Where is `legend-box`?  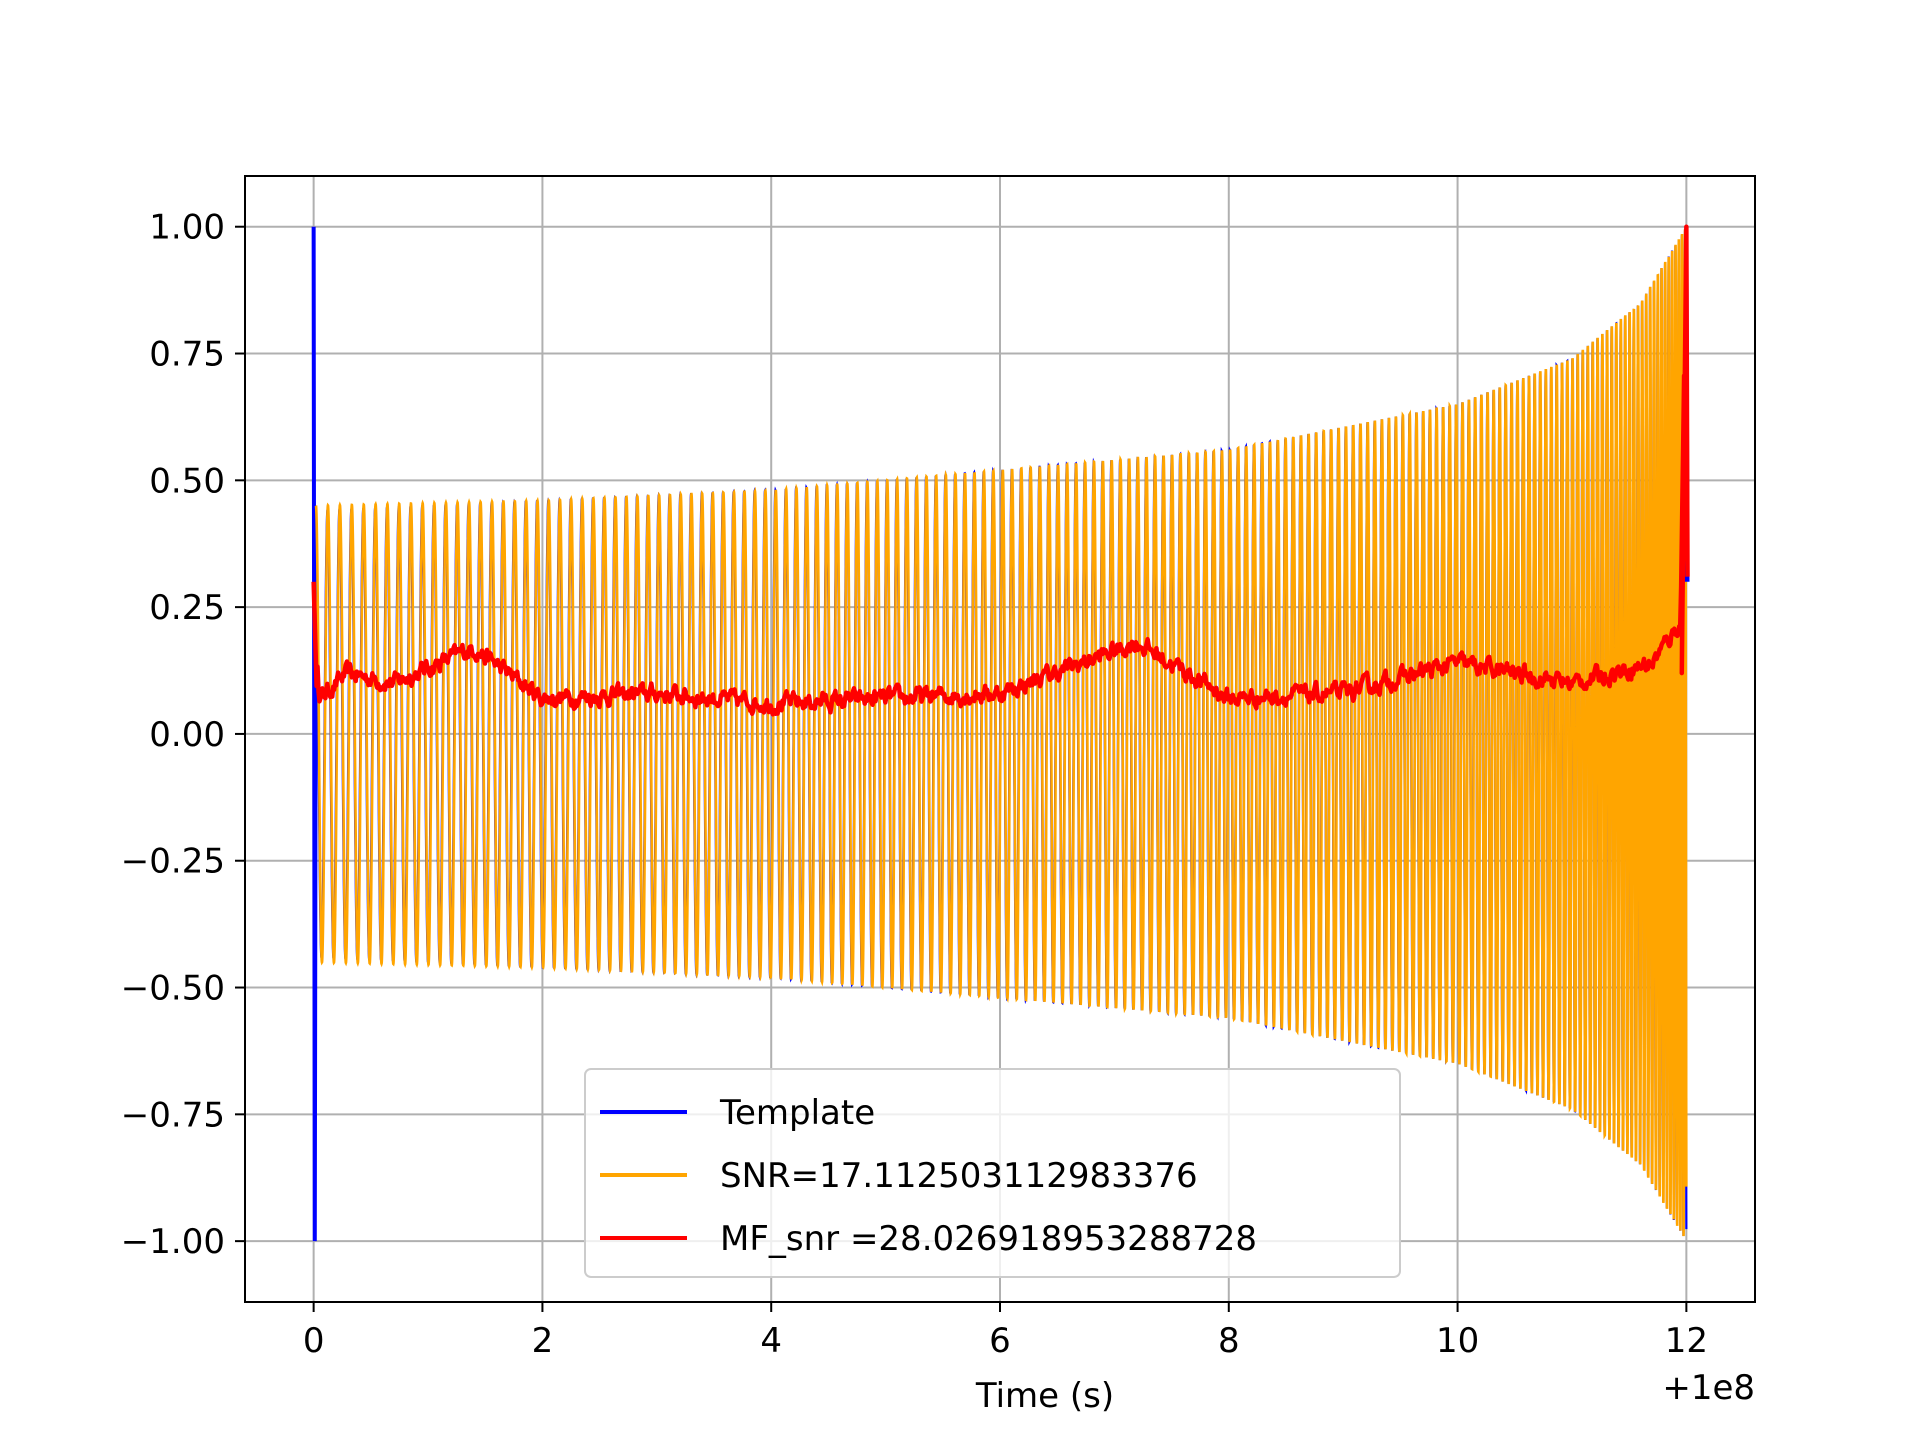
legend-box is located at coordinates (992, 1173).